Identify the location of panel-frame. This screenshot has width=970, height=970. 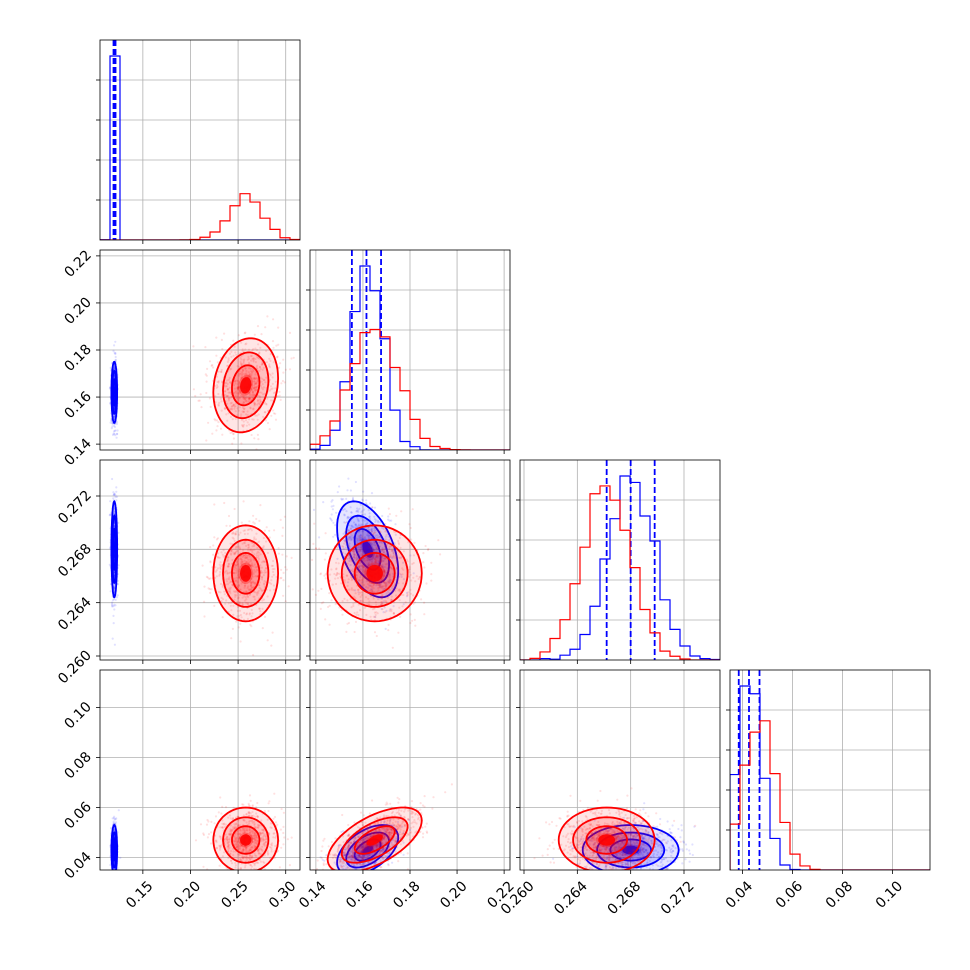
(200, 140).